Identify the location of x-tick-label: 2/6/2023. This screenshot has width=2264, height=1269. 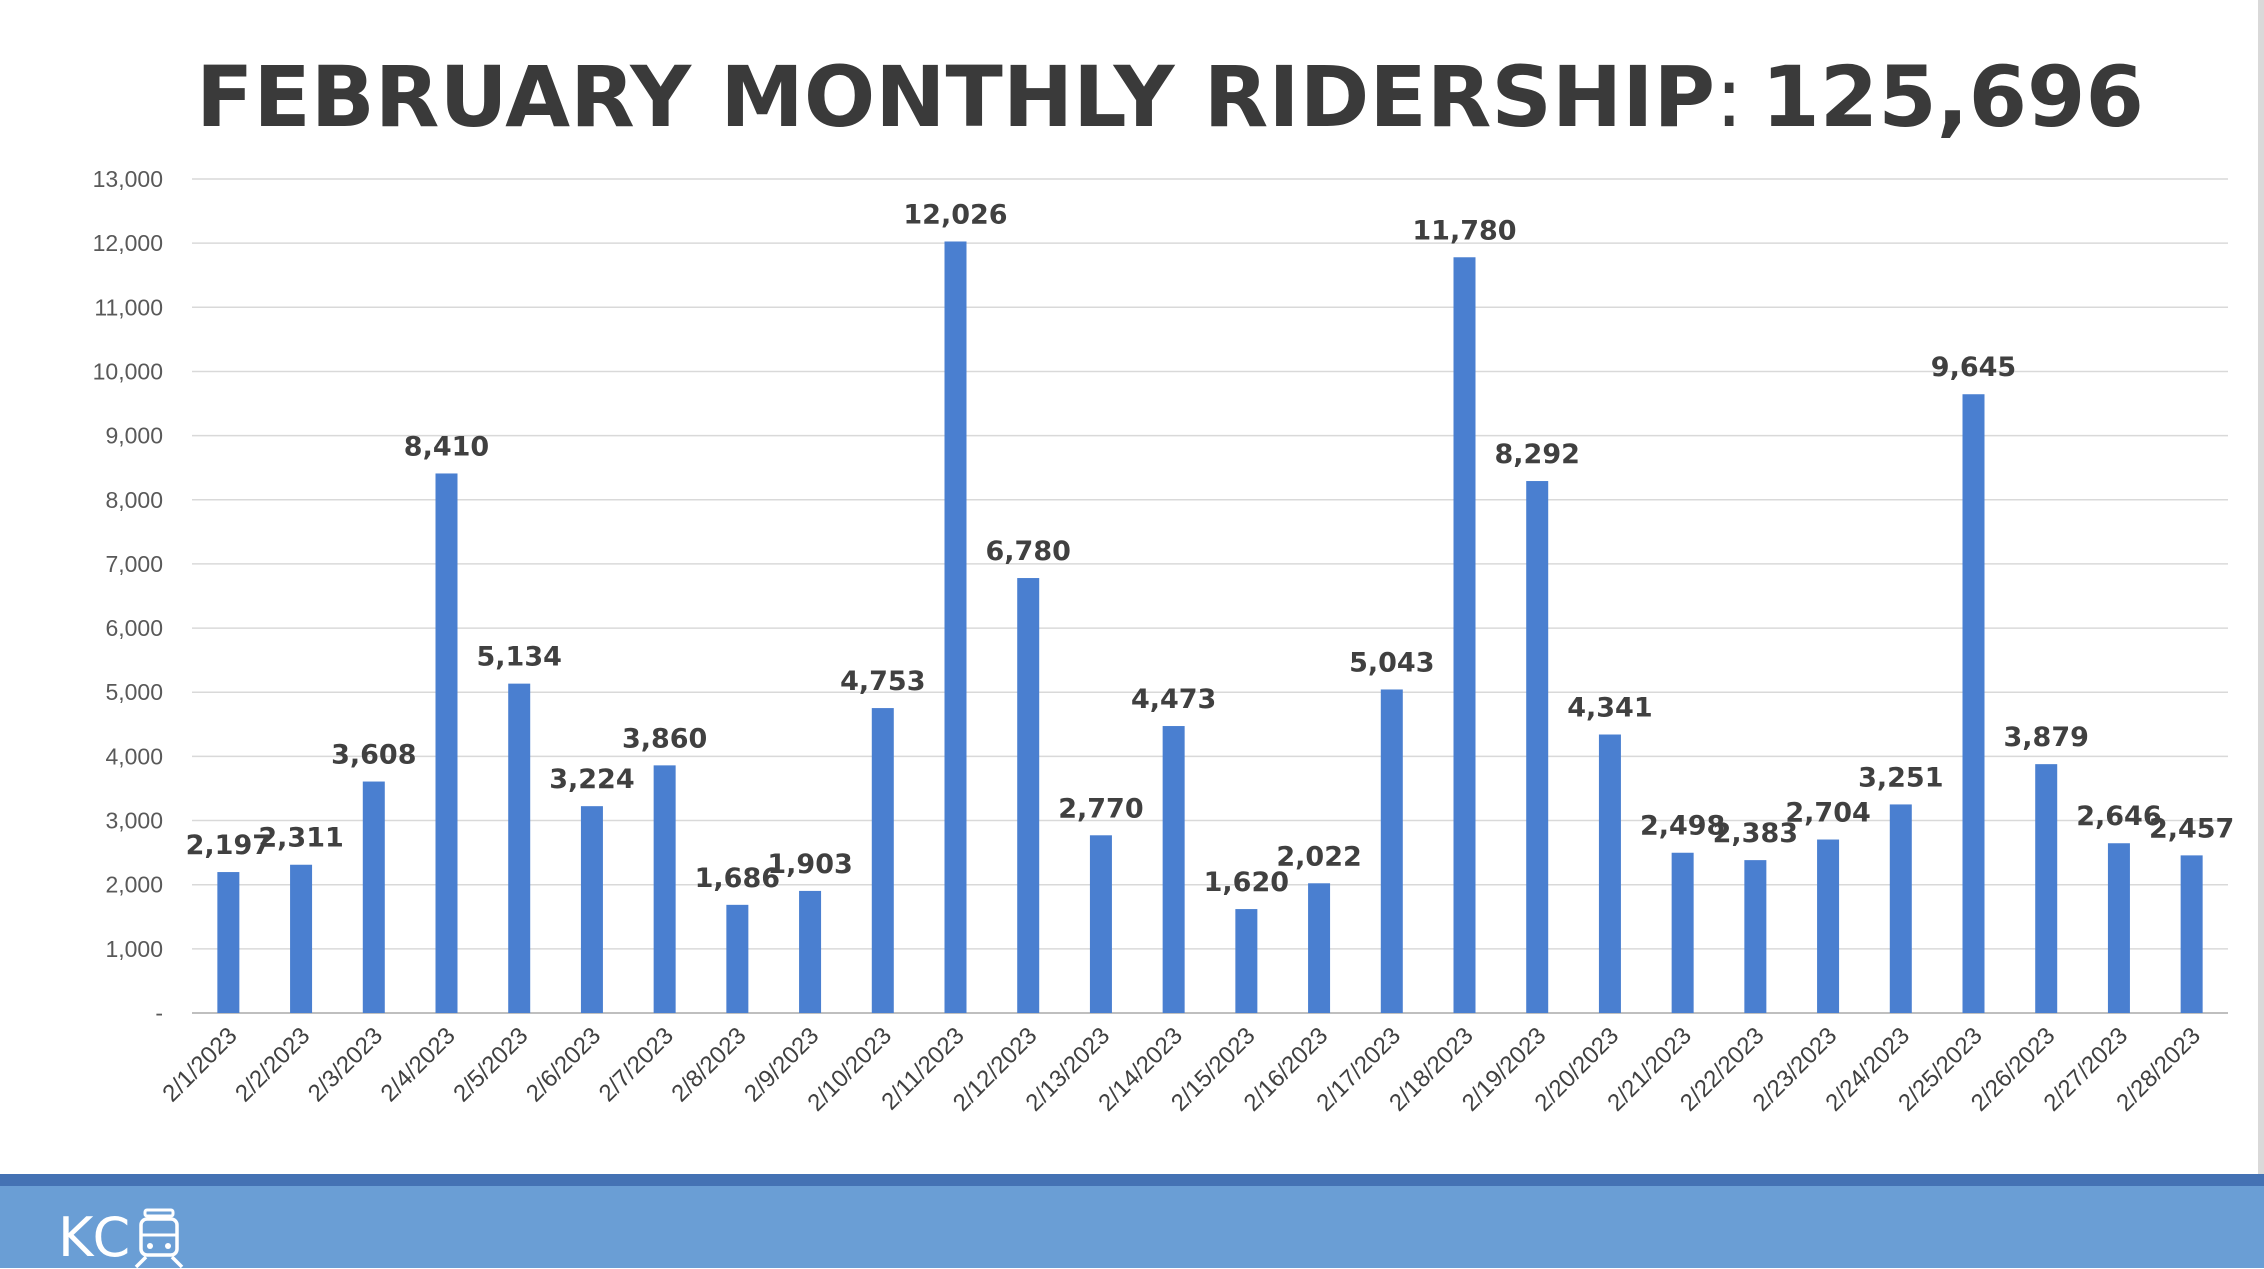
(563, 1064).